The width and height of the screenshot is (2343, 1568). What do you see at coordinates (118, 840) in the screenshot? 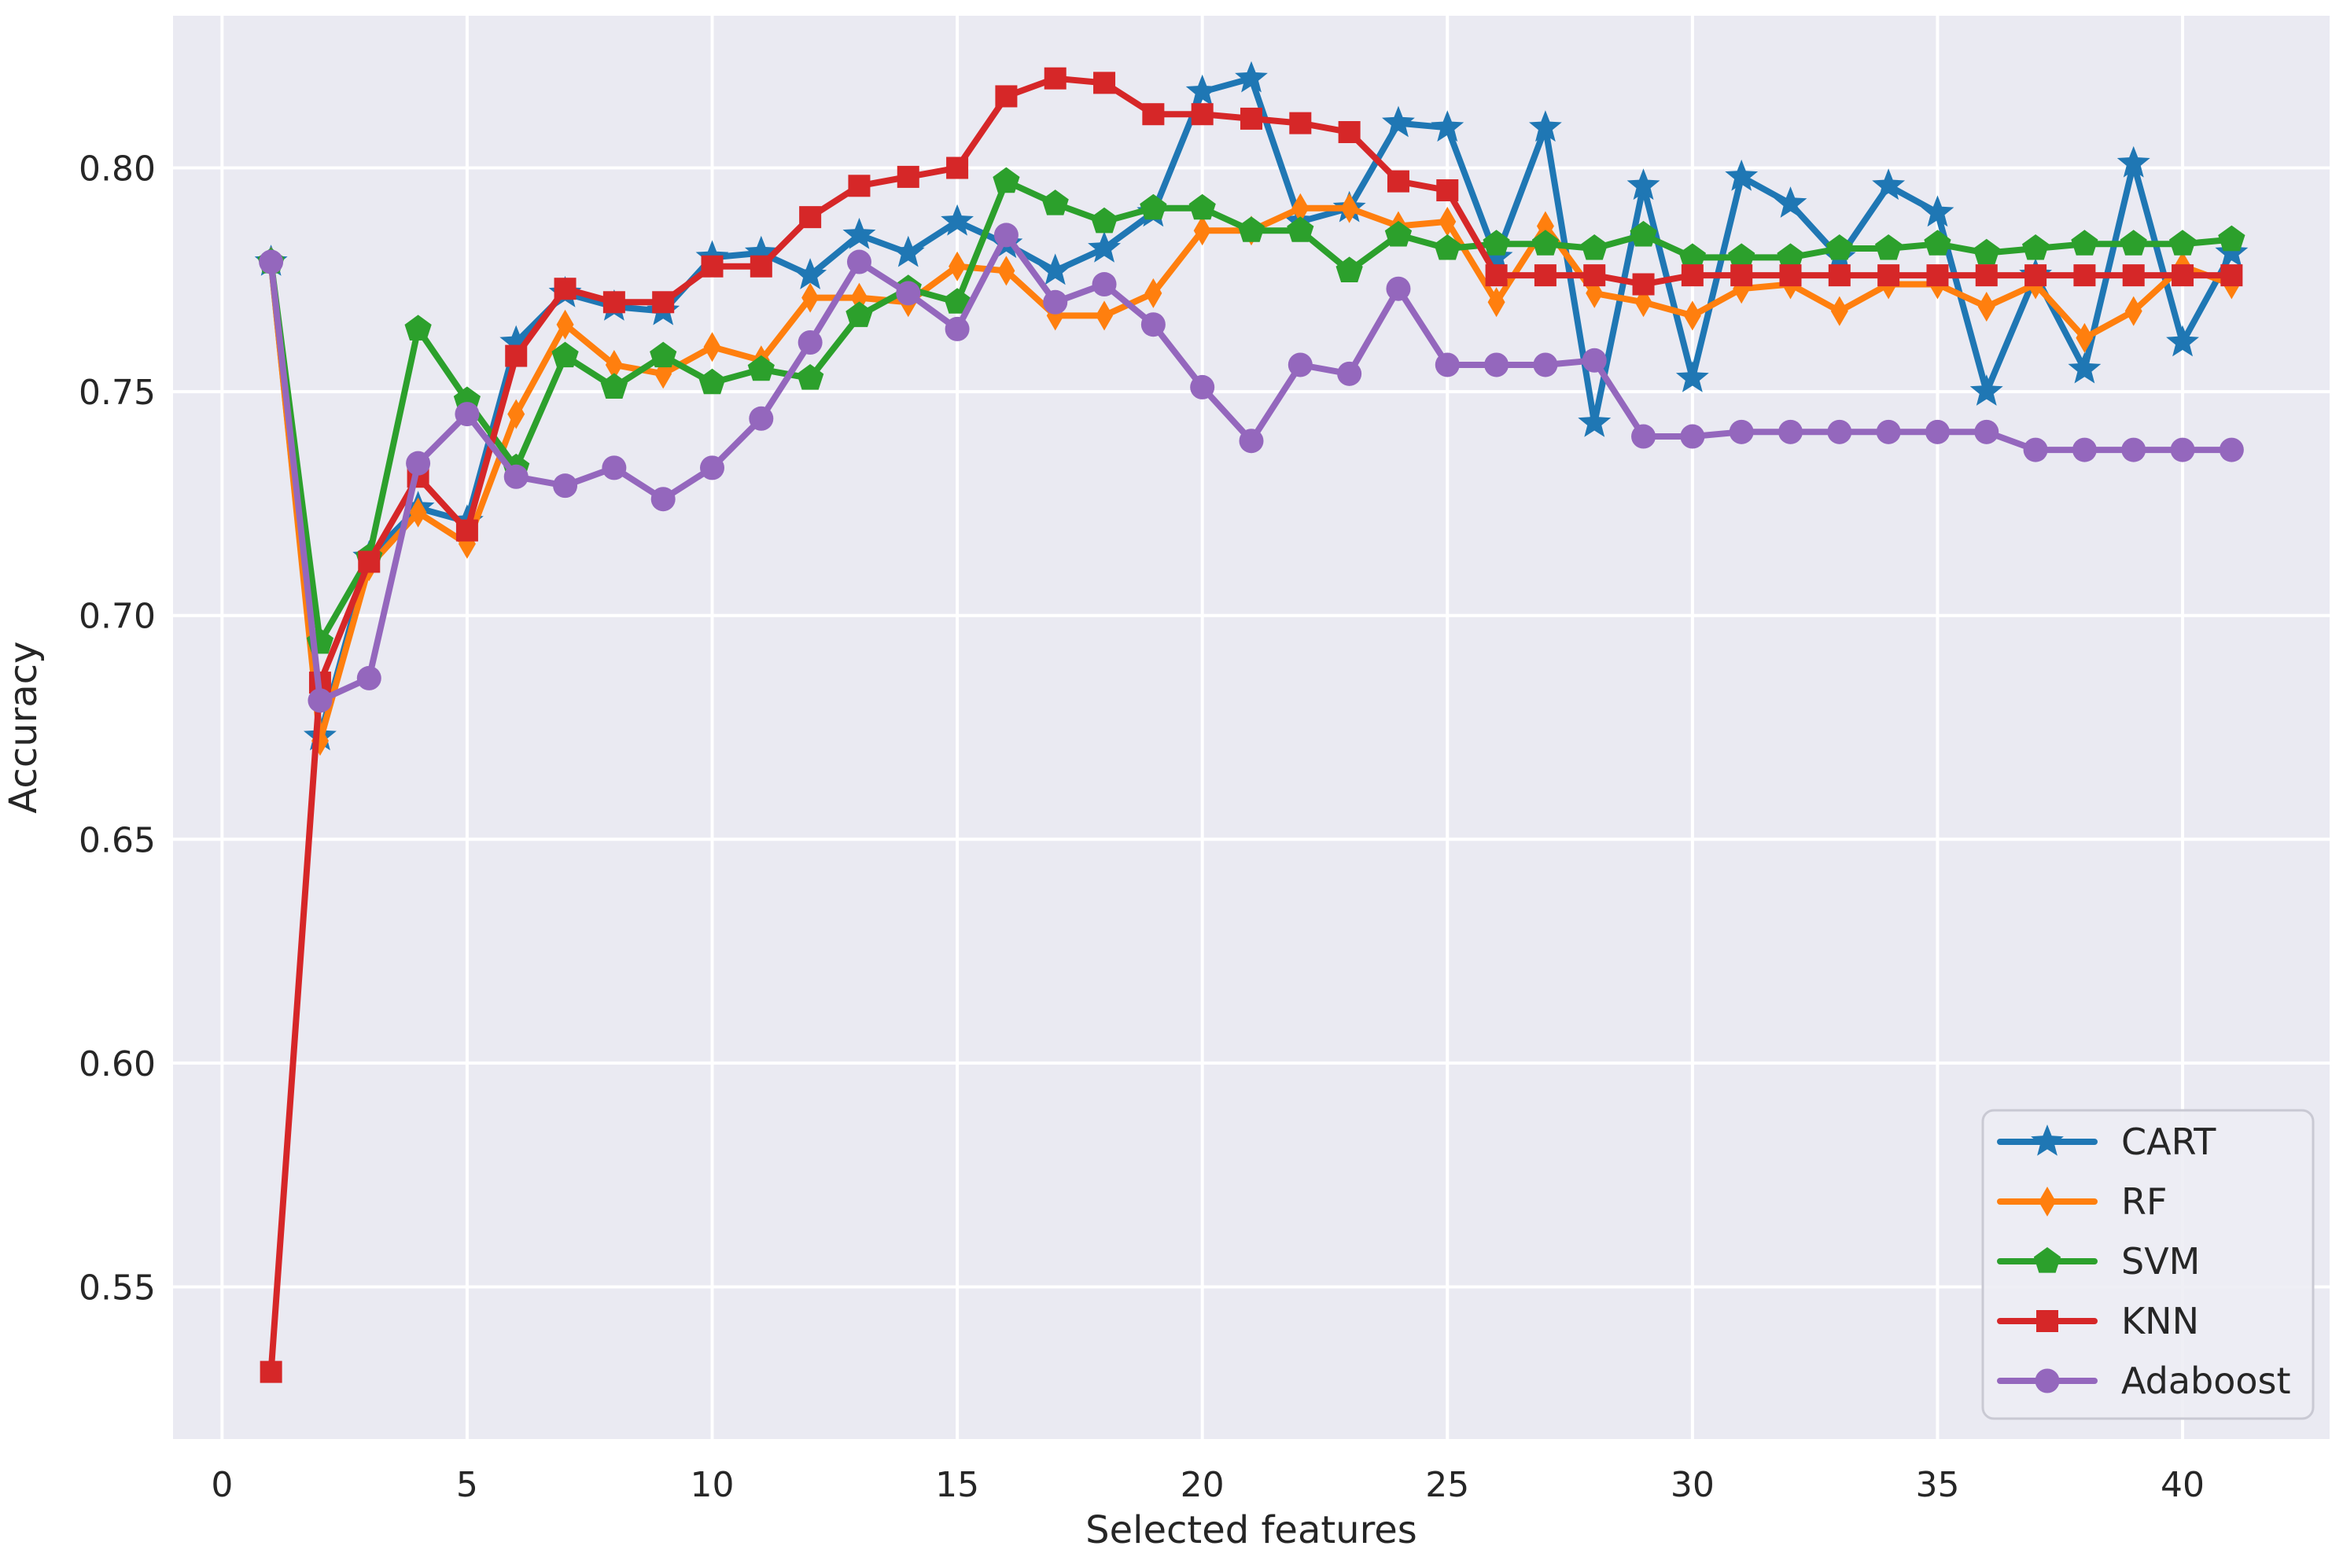
I see `y-tick-label: 0.65` at bounding box center [118, 840].